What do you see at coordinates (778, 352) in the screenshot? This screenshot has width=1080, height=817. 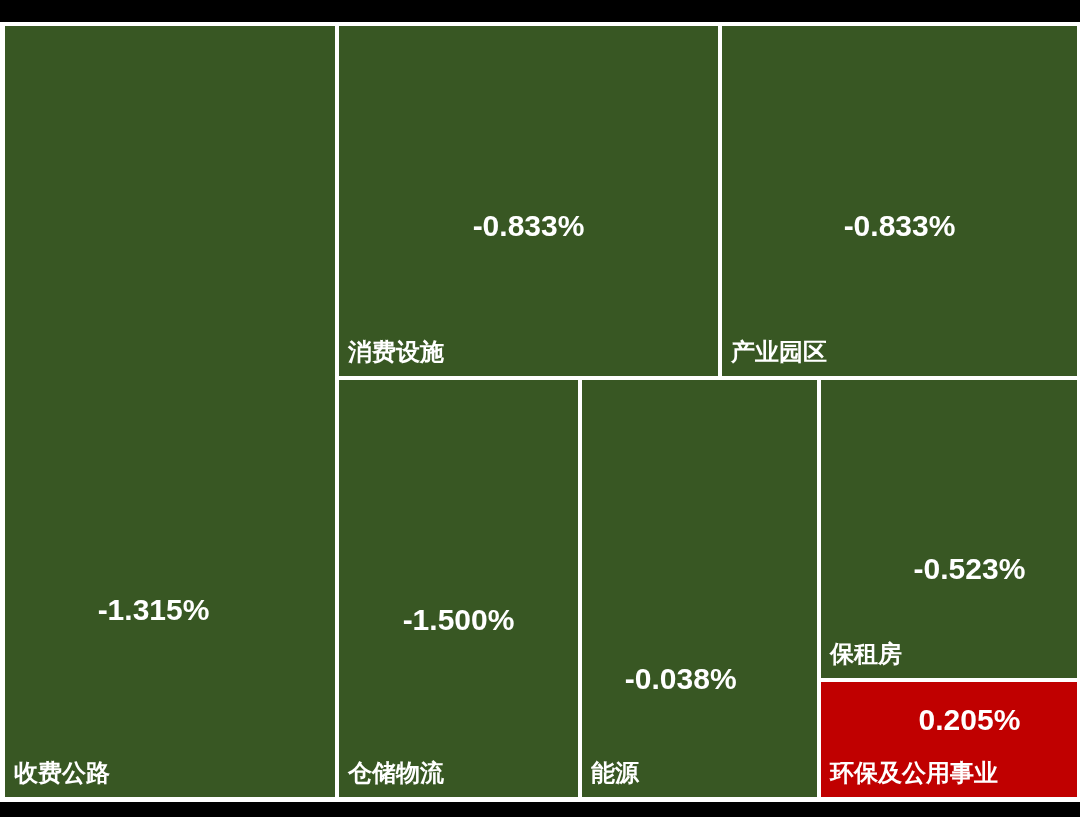 I see `category-label: 产业园区` at bounding box center [778, 352].